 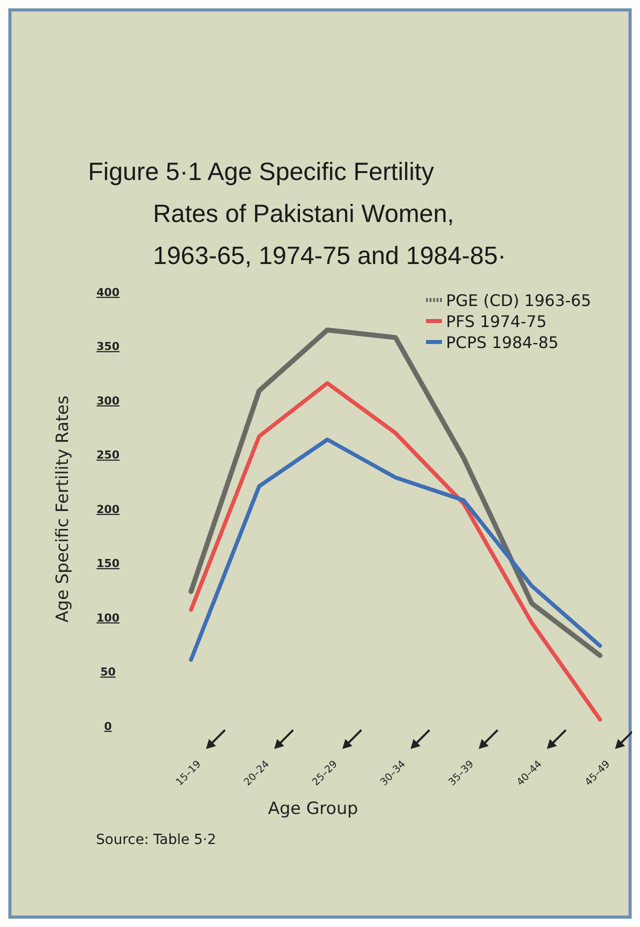 What do you see at coordinates (108, 672) in the screenshot?
I see `y-tick-label: 50` at bounding box center [108, 672].